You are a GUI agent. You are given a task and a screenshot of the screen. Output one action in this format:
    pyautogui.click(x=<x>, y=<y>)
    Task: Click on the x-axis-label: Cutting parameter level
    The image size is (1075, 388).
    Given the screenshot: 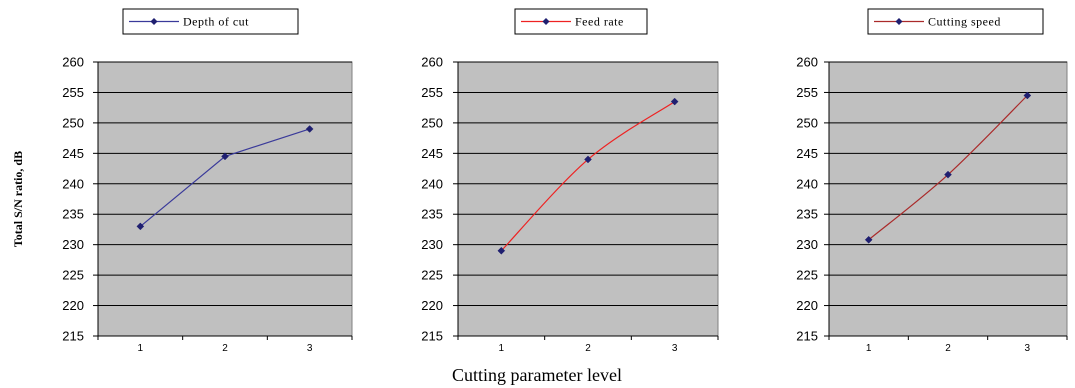 What is the action you would take?
    pyautogui.click(x=537, y=375)
    